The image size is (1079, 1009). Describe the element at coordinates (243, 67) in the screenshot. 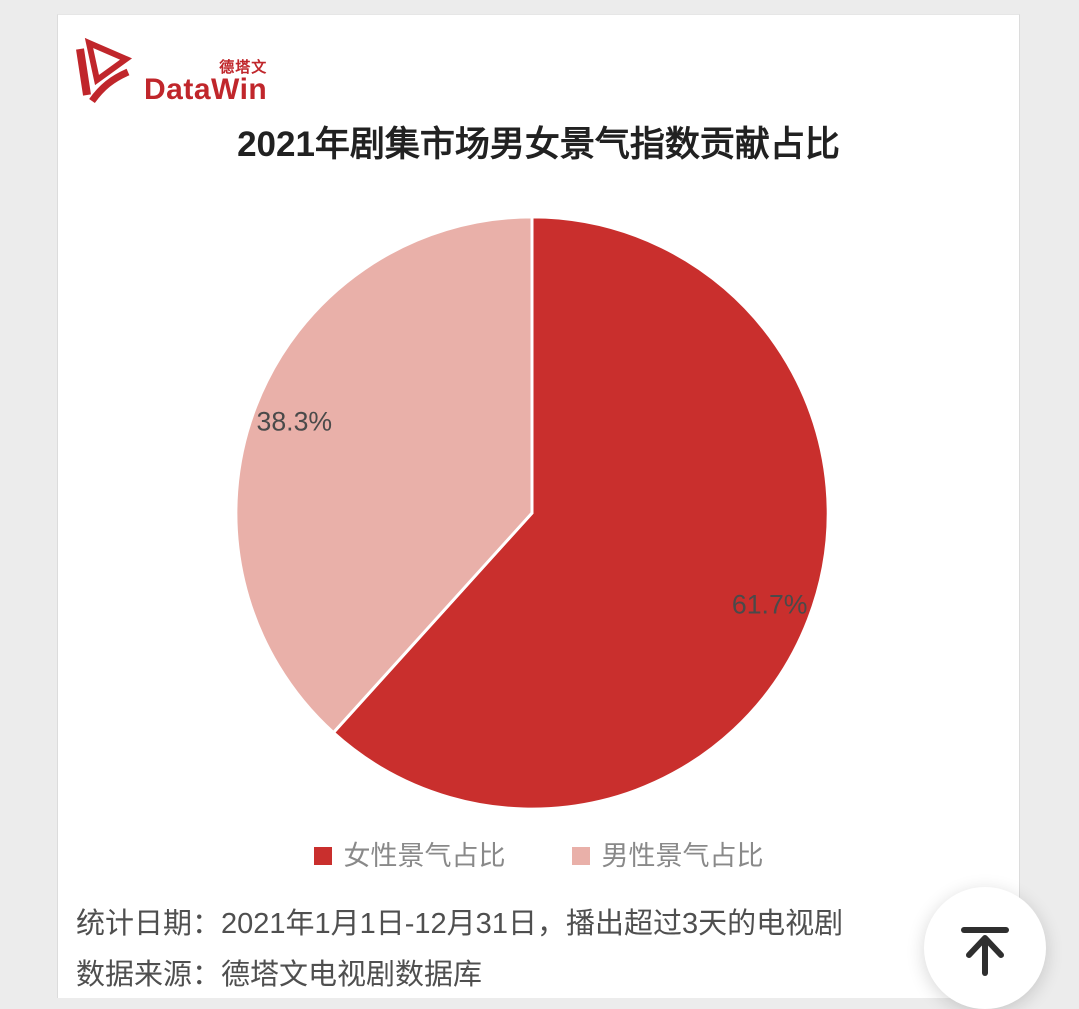

I see `logo-chinese-text: 德塔文` at that location.